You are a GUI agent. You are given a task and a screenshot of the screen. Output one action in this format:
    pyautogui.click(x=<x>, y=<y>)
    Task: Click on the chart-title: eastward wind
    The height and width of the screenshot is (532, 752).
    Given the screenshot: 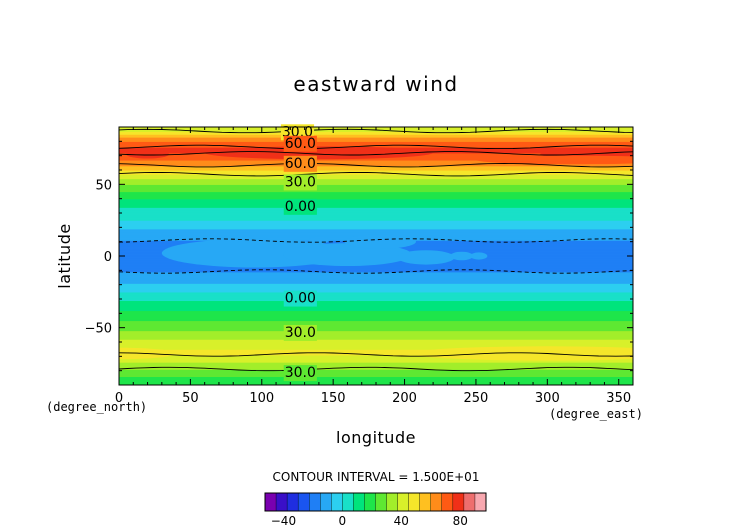 What is the action you would take?
    pyautogui.click(x=375, y=84)
    